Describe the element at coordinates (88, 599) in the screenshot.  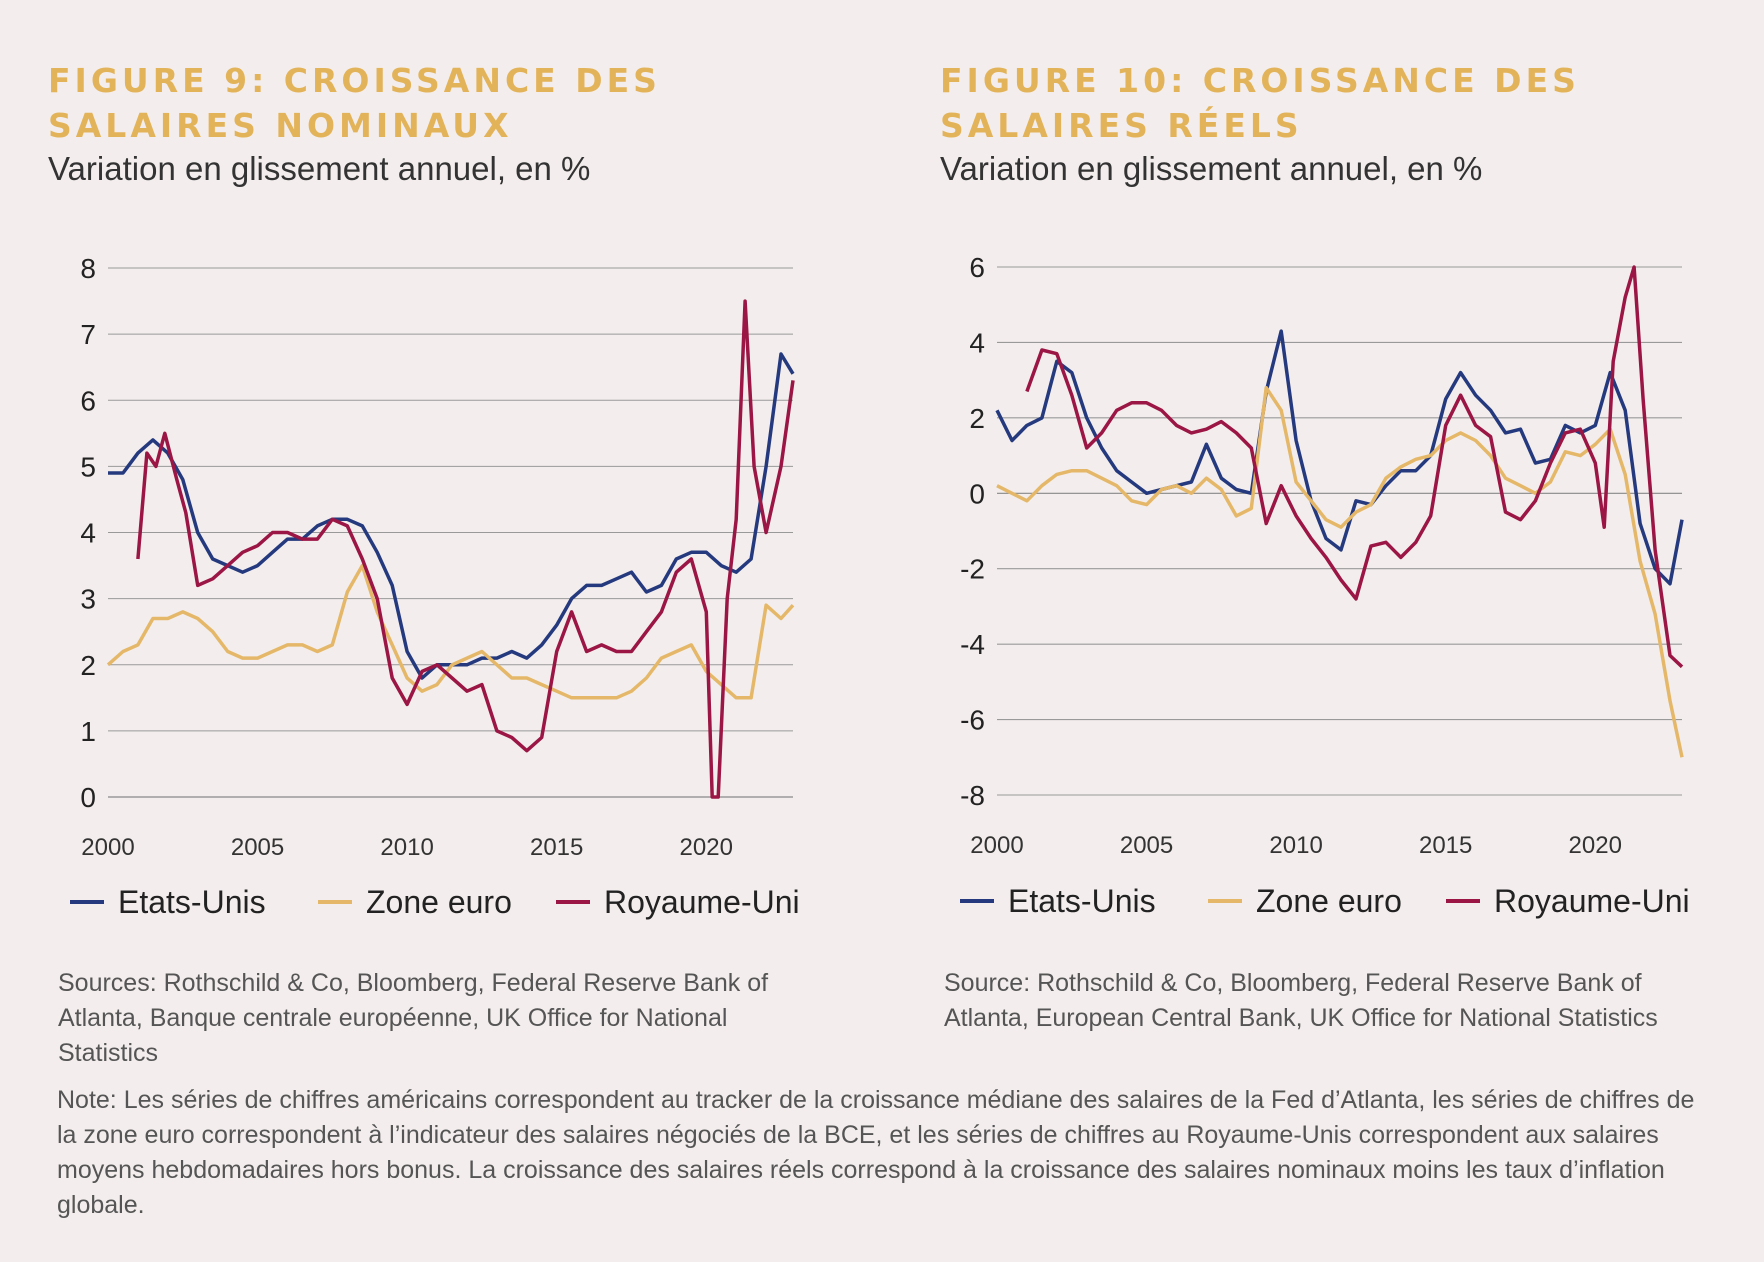
I see `y-tick-label: 3` at that location.